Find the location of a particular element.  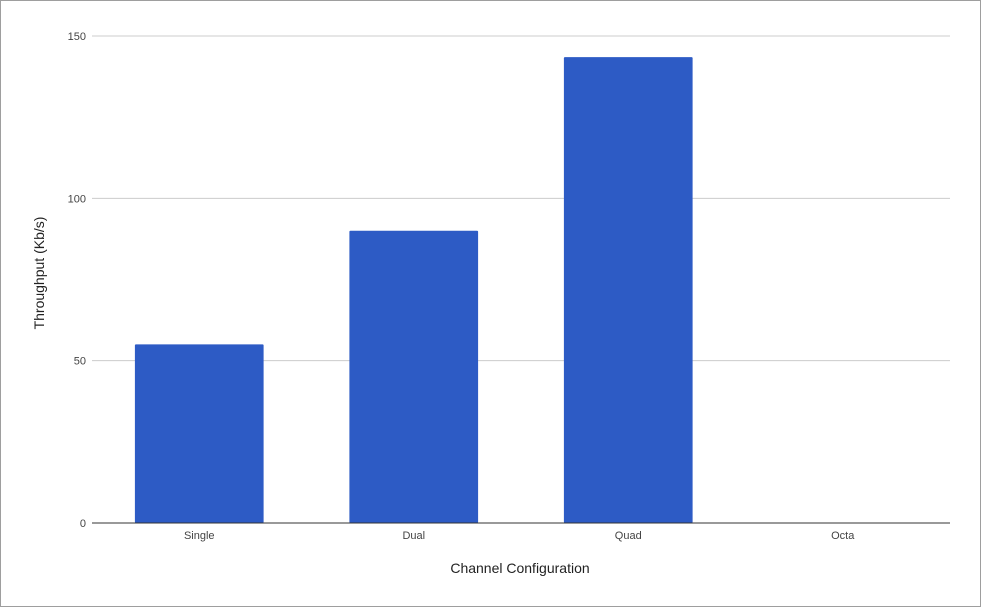

x-tick-label: Single is located at coordinates (199, 536).